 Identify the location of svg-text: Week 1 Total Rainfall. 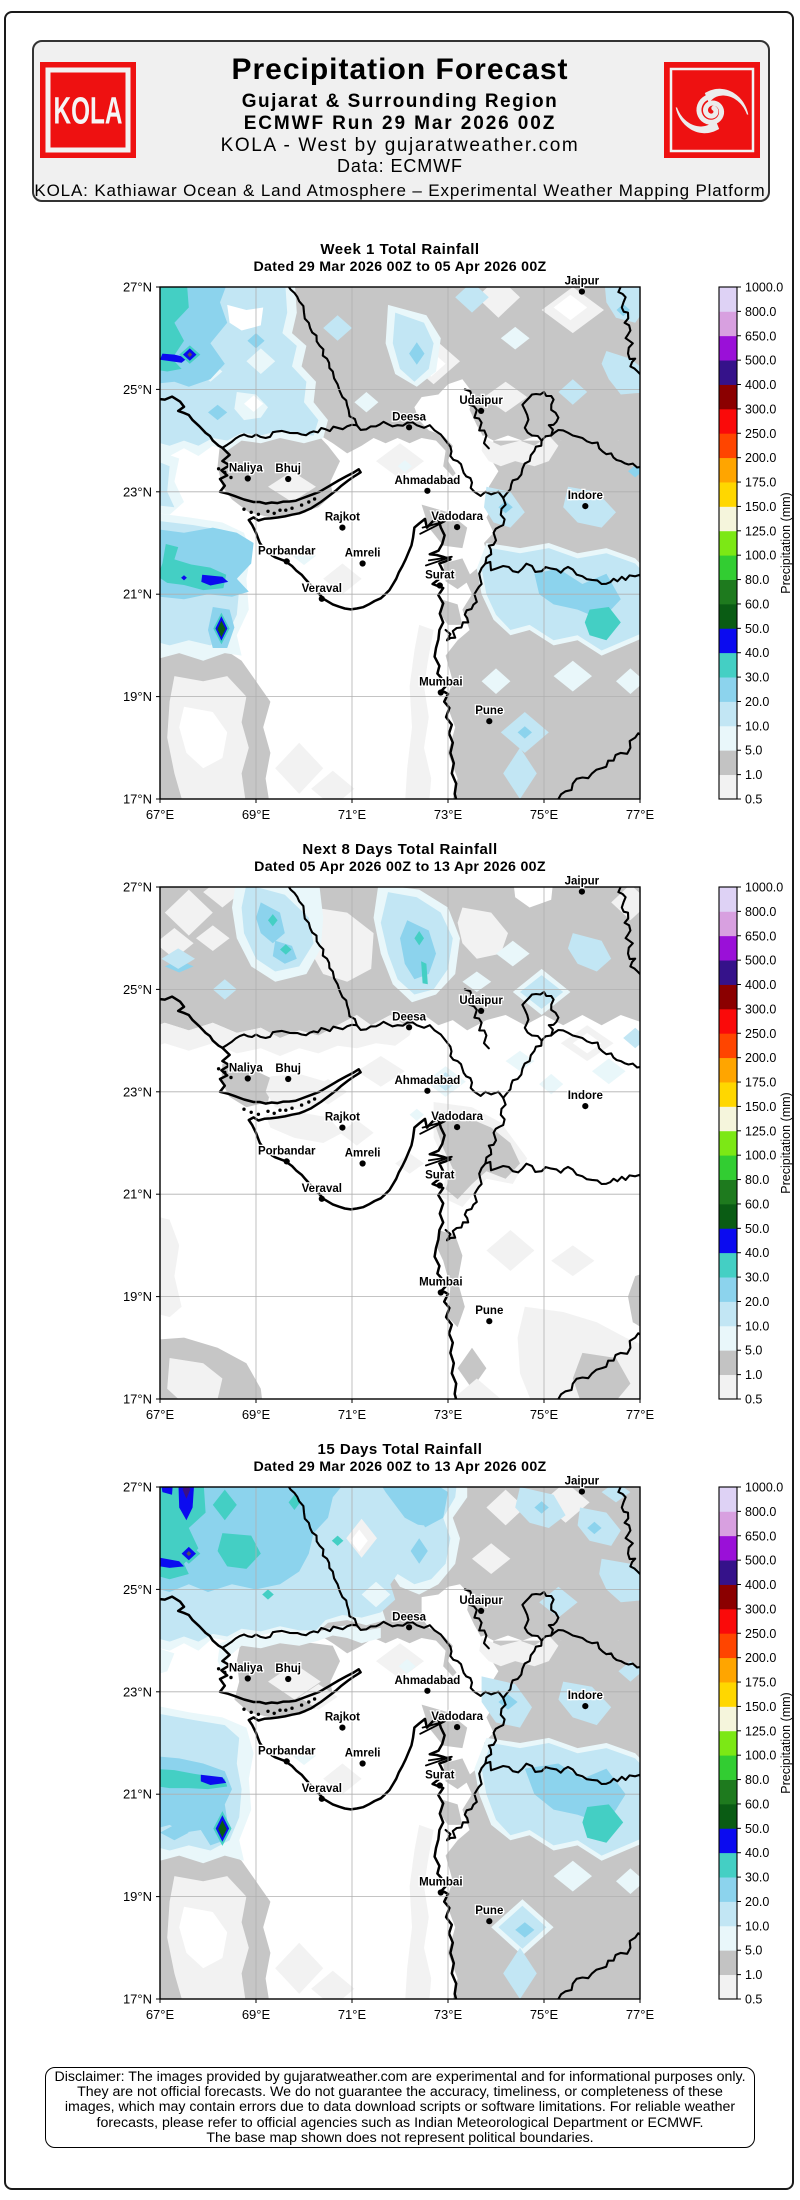
(399, 249).